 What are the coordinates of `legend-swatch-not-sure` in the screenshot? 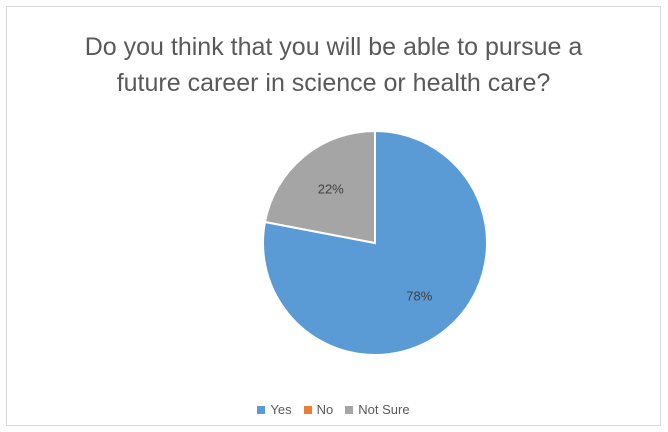 It's located at (349, 409).